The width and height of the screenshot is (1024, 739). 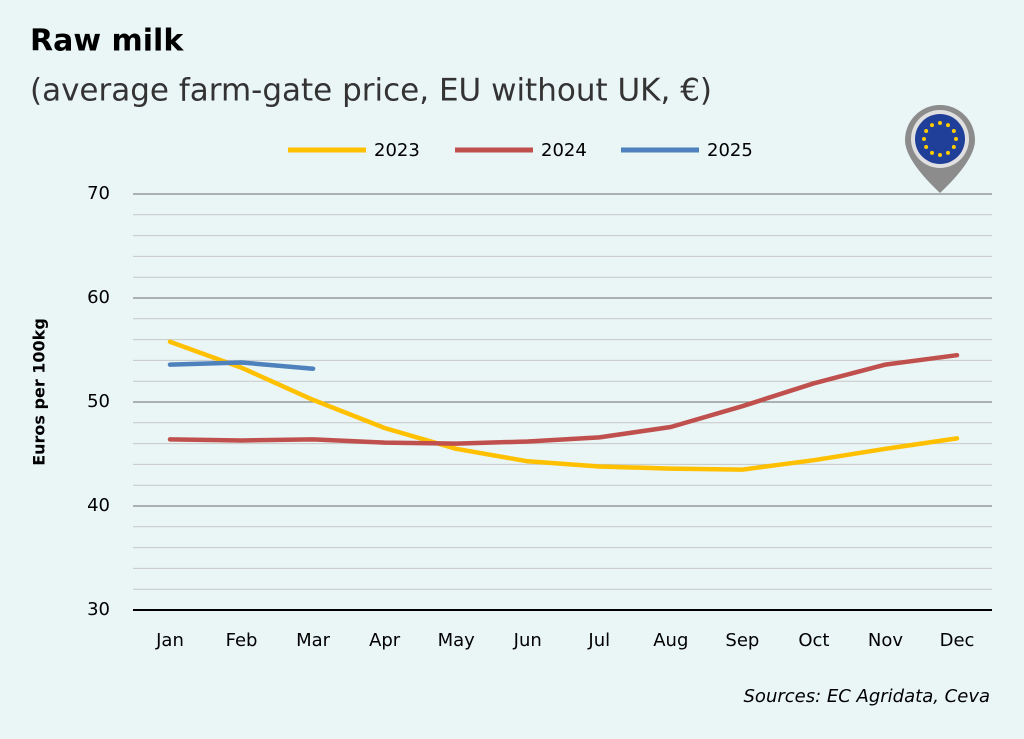 What do you see at coordinates (98, 505) in the screenshot?
I see `y-tick-label: 40` at bounding box center [98, 505].